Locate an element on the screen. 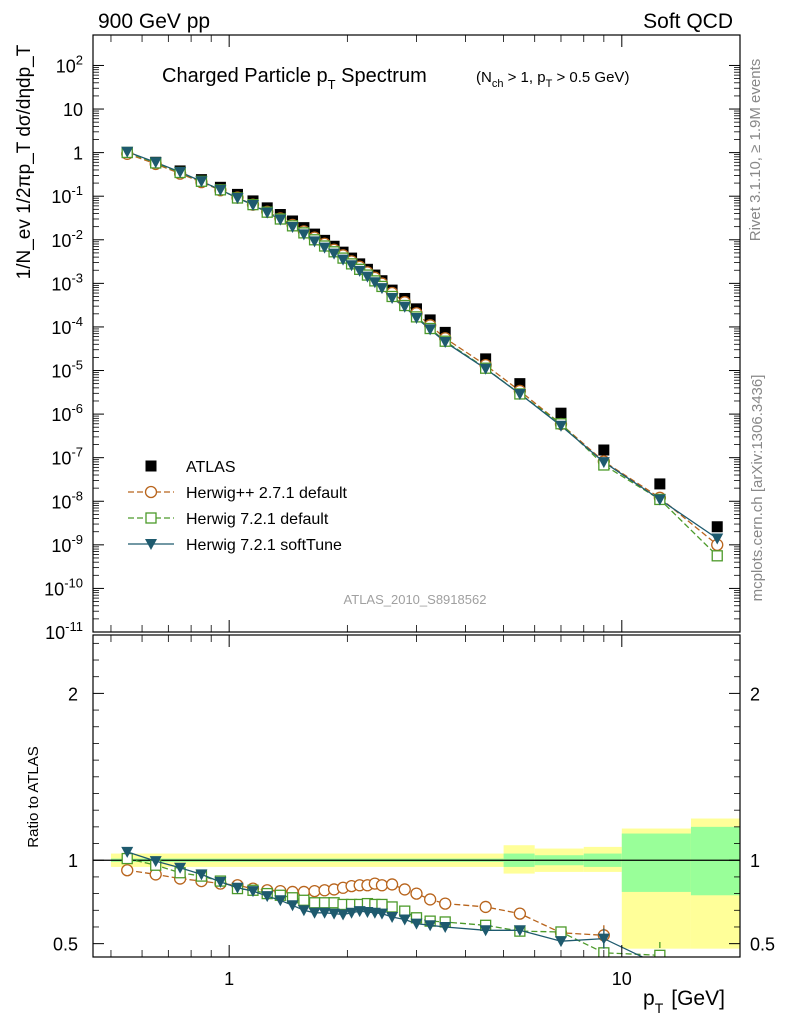 The image size is (786, 1024). title-tail: Spectrum is located at coordinates (381, 76).